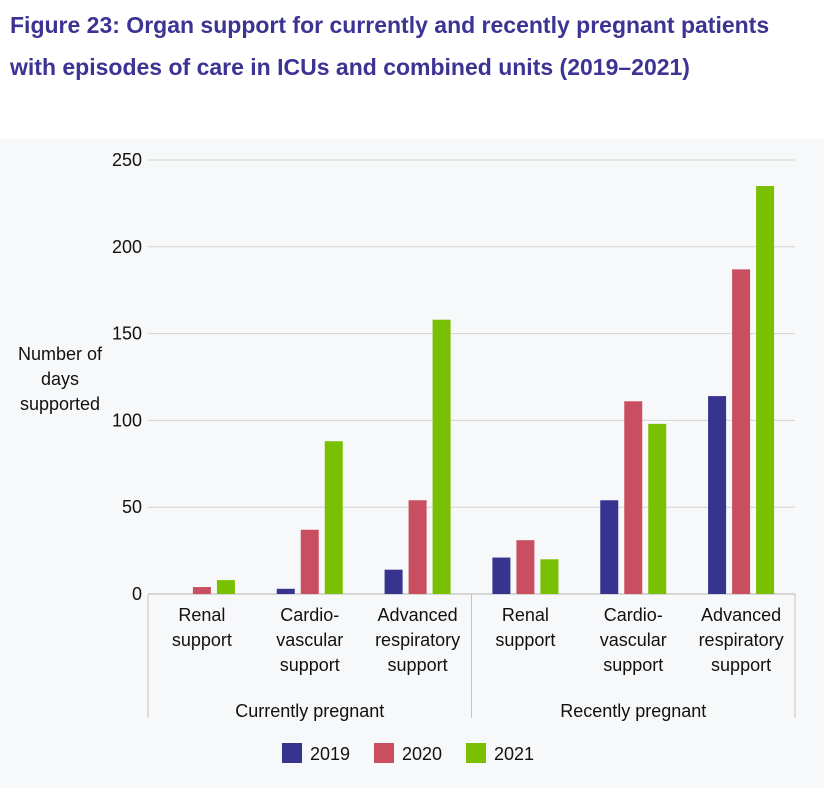 The image size is (824, 788). Describe the element at coordinates (60, 354) in the screenshot. I see `y-axis-label-line: Number of` at that location.